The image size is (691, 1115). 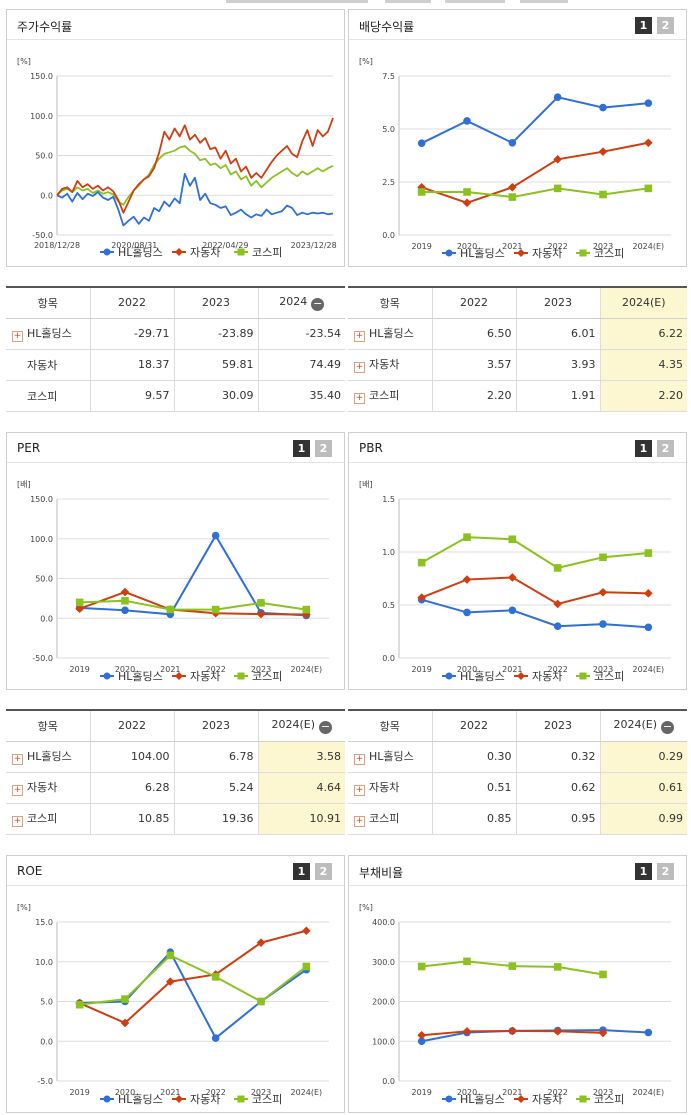 I want to click on panel-title: 배당수익률, so click(x=387, y=27).